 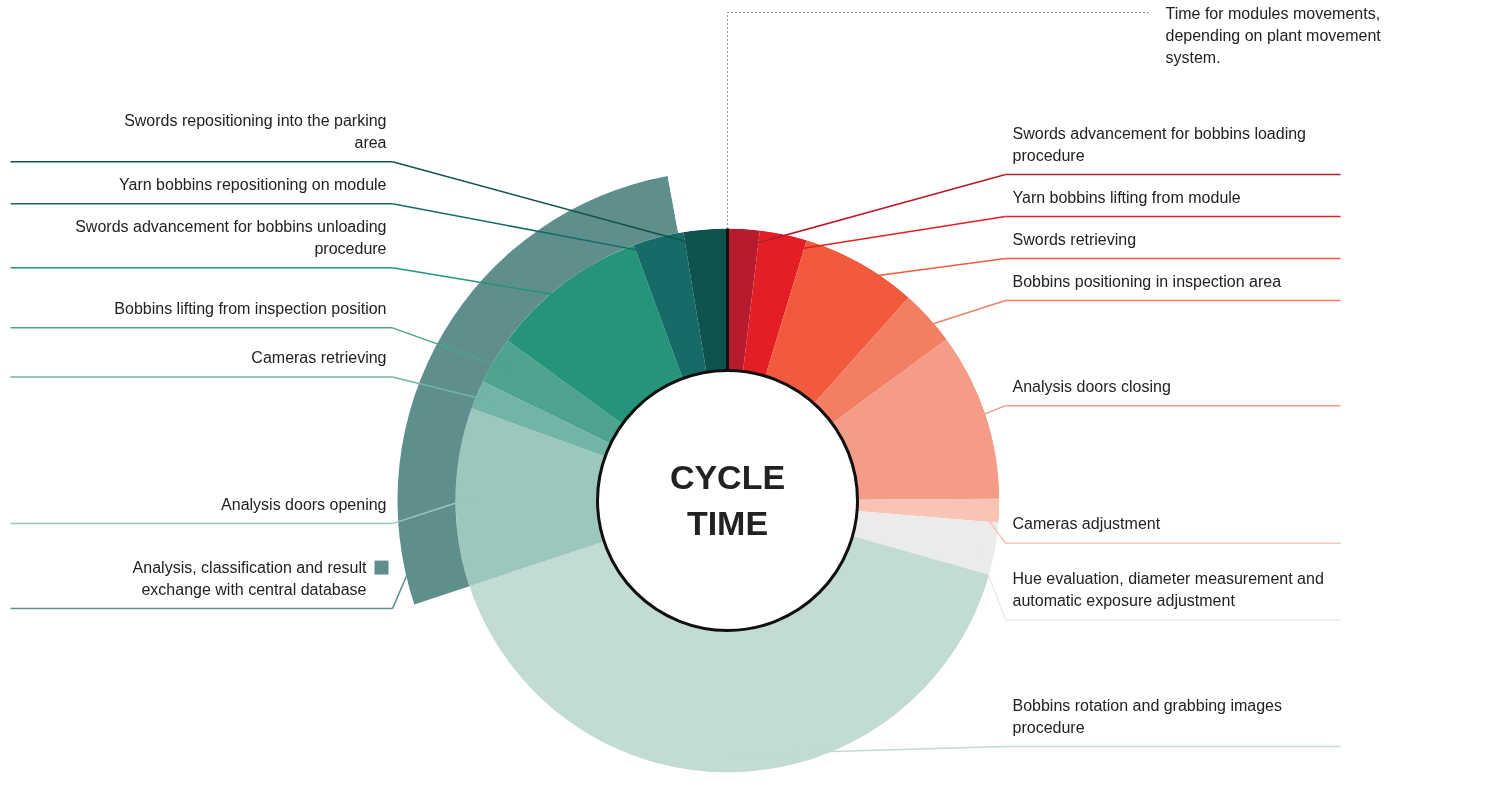 I want to click on slice-label: Swords advancement for bobbins loading procedure, so click(x=1159, y=144).